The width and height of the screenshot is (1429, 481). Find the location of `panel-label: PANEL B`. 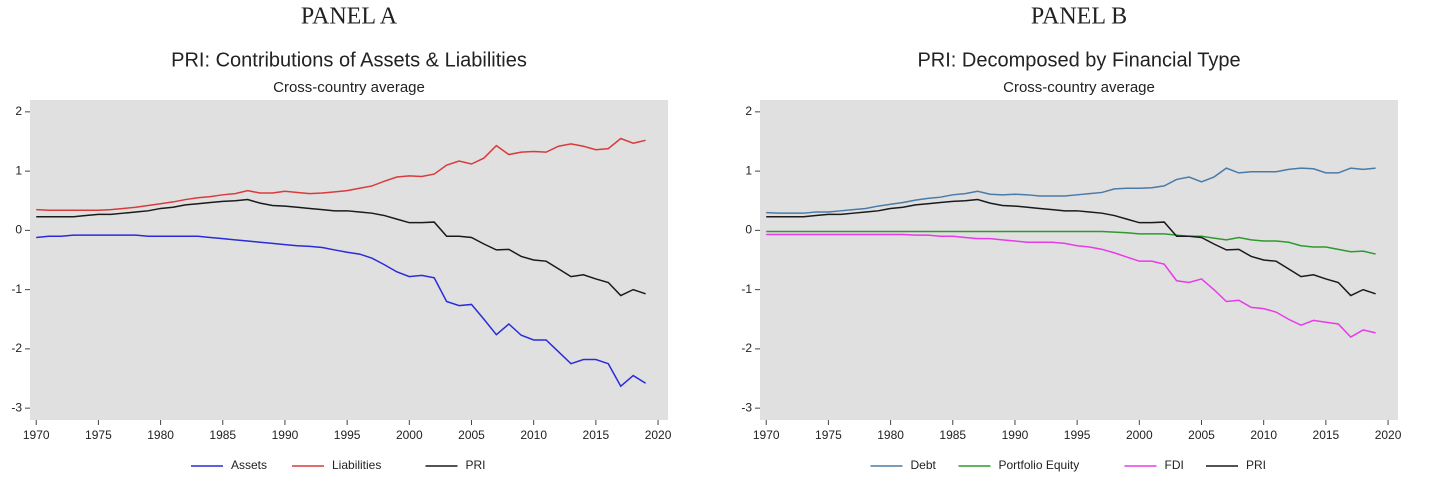

panel-label: PANEL B is located at coordinates (1079, 17).